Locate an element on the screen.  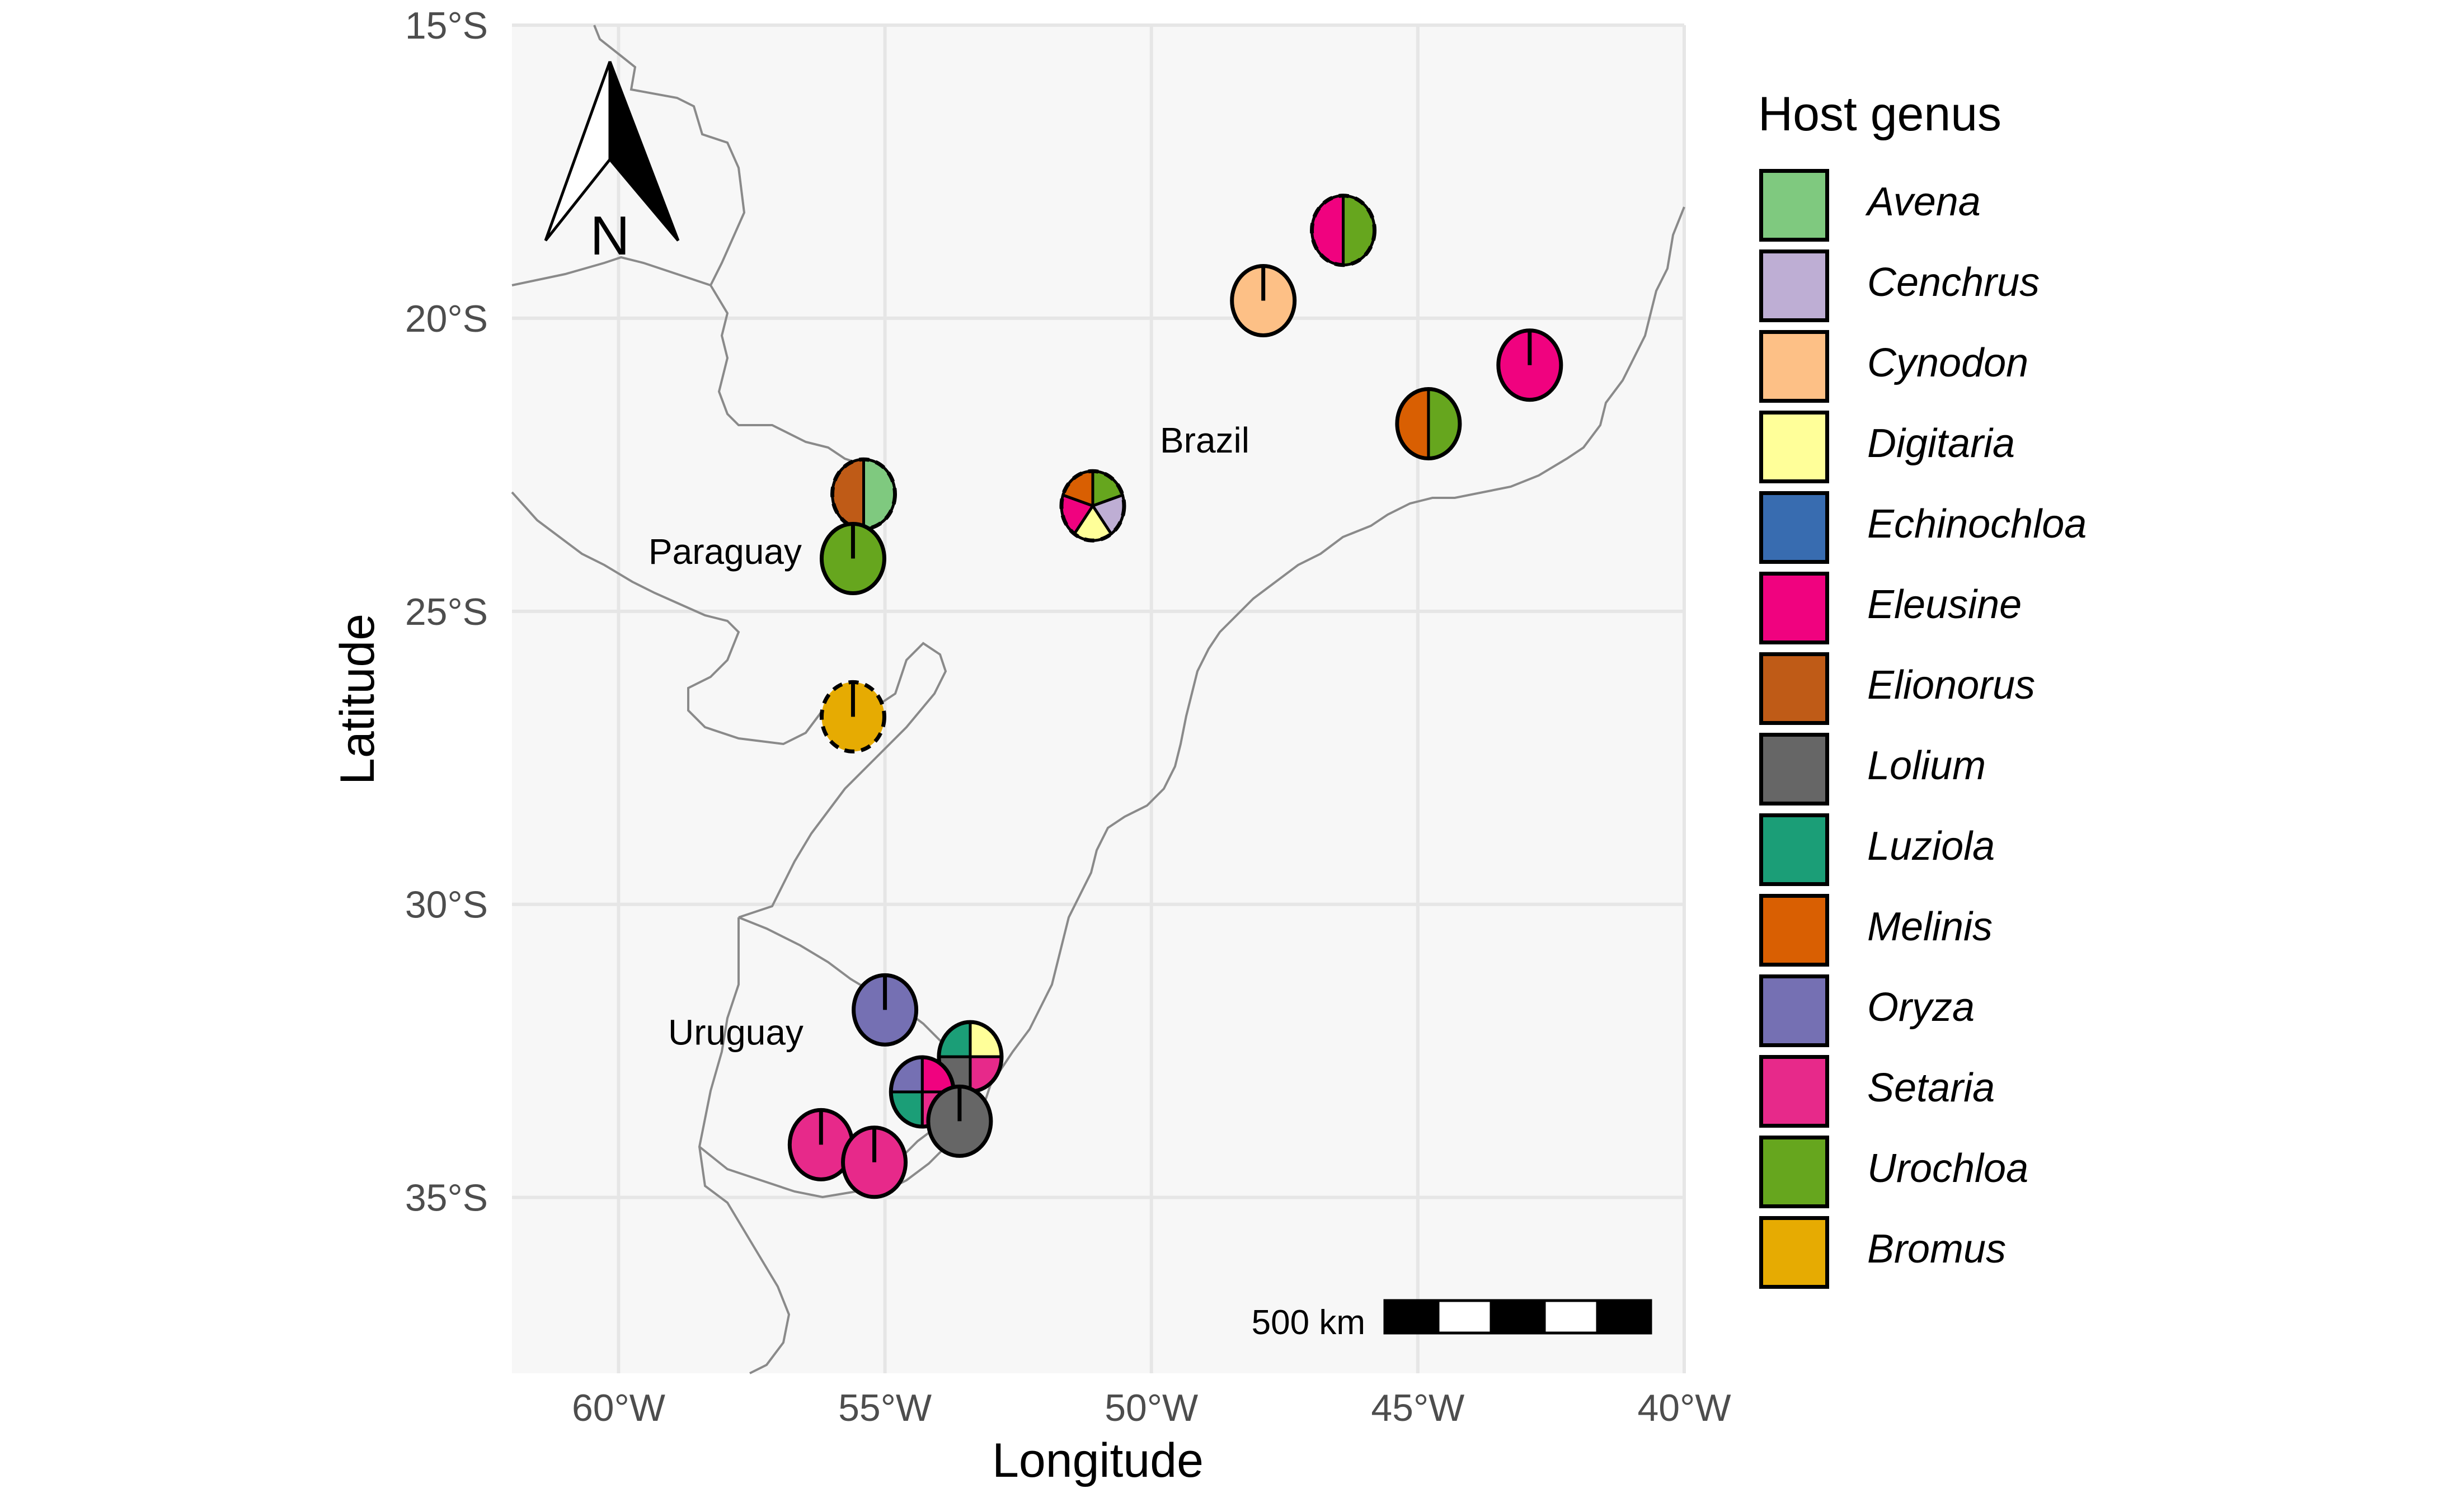
scale-bar: 500 km is located at coordinates (1452, 1320).